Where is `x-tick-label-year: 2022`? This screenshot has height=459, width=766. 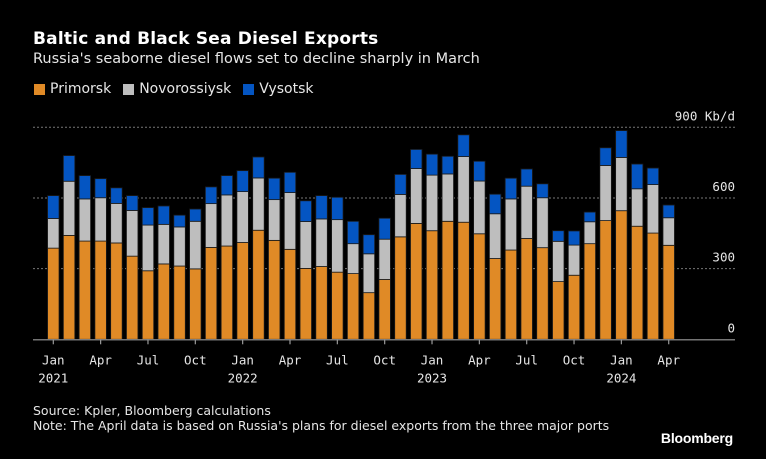
x-tick-label-year: 2022 is located at coordinates (243, 377).